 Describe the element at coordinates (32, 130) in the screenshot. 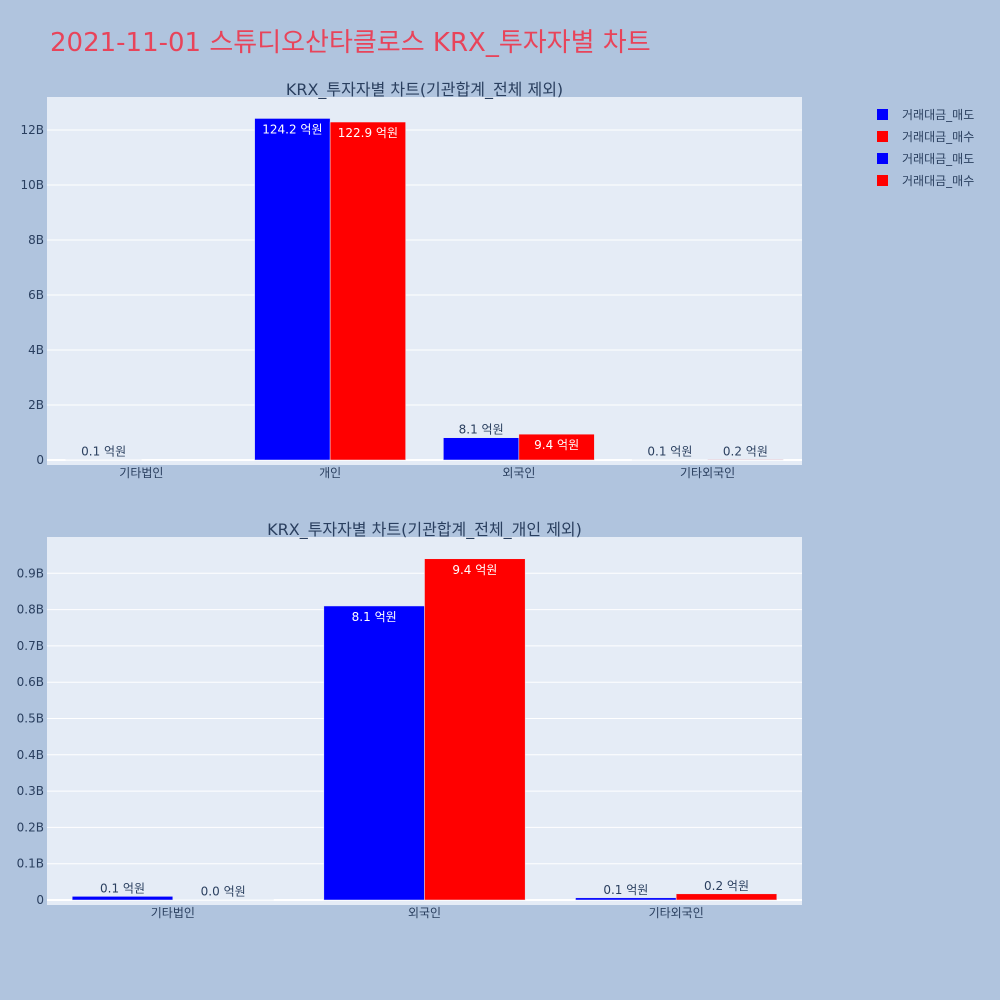

I see `y-tick-label: 12B` at that location.